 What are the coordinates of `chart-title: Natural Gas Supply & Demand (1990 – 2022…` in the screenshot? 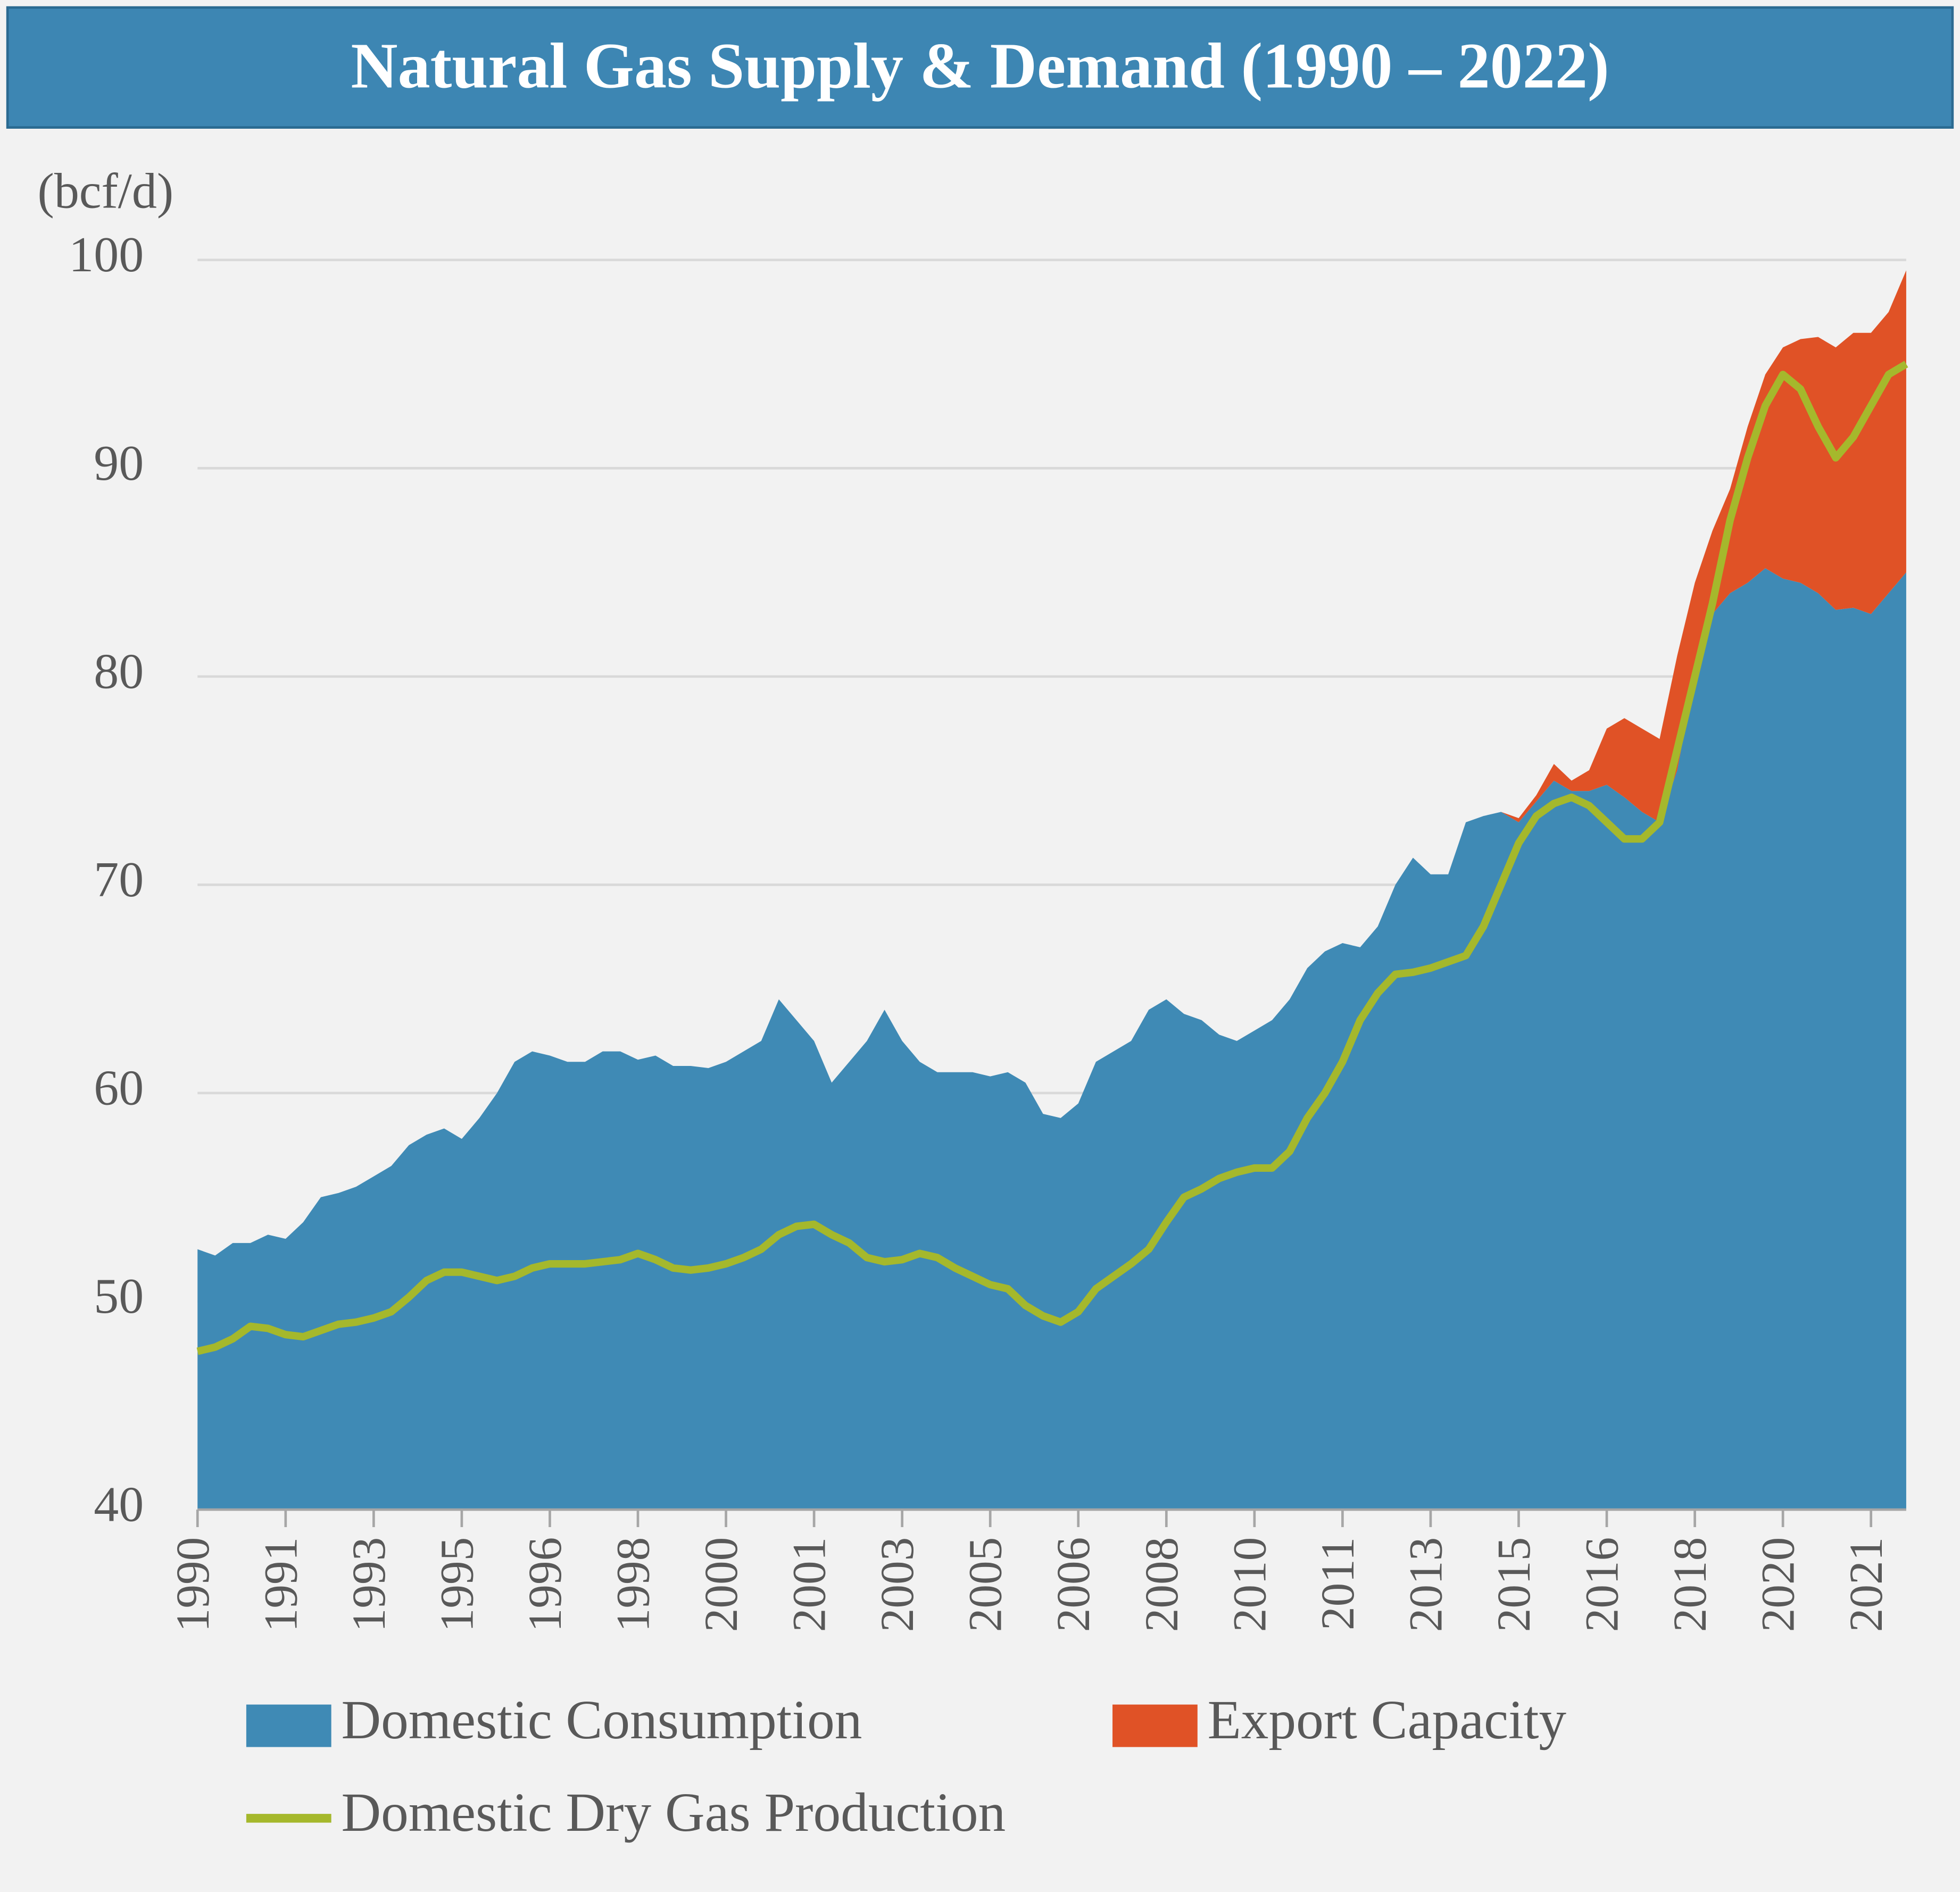 It's located at (980, 66).